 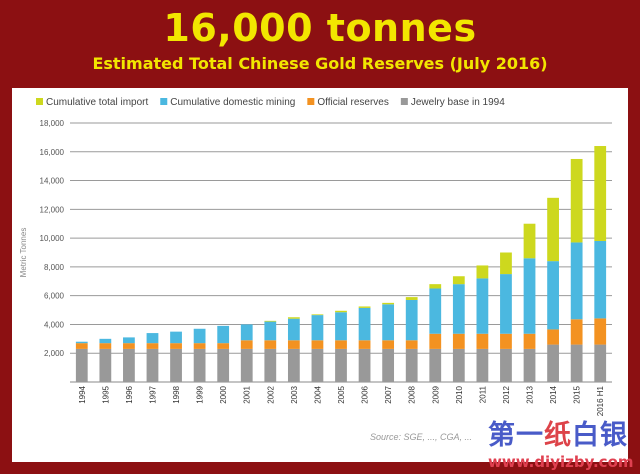 What do you see at coordinates (176, 394) in the screenshot?
I see `x-tick-label: 1998` at bounding box center [176, 394].